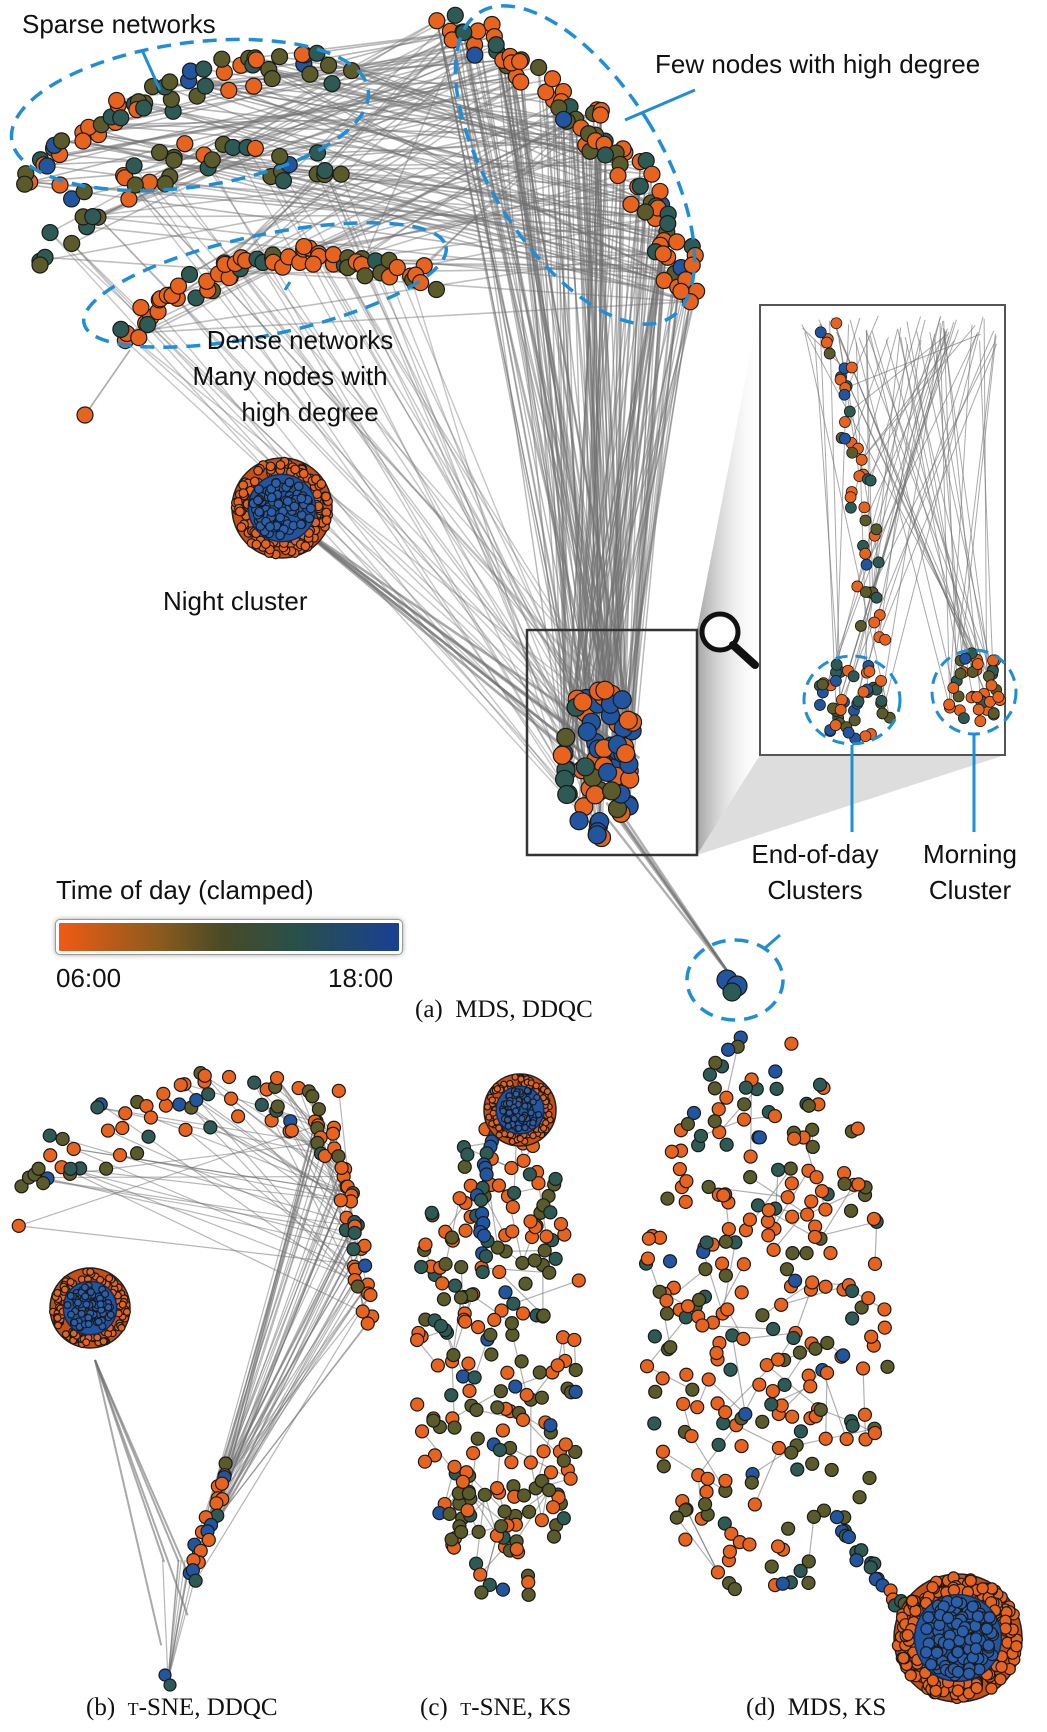 The height and width of the screenshot is (1732, 1047). Describe the element at coordinates (290, 376) in the screenshot. I see `label-dense-line2: Many nodes with` at that location.